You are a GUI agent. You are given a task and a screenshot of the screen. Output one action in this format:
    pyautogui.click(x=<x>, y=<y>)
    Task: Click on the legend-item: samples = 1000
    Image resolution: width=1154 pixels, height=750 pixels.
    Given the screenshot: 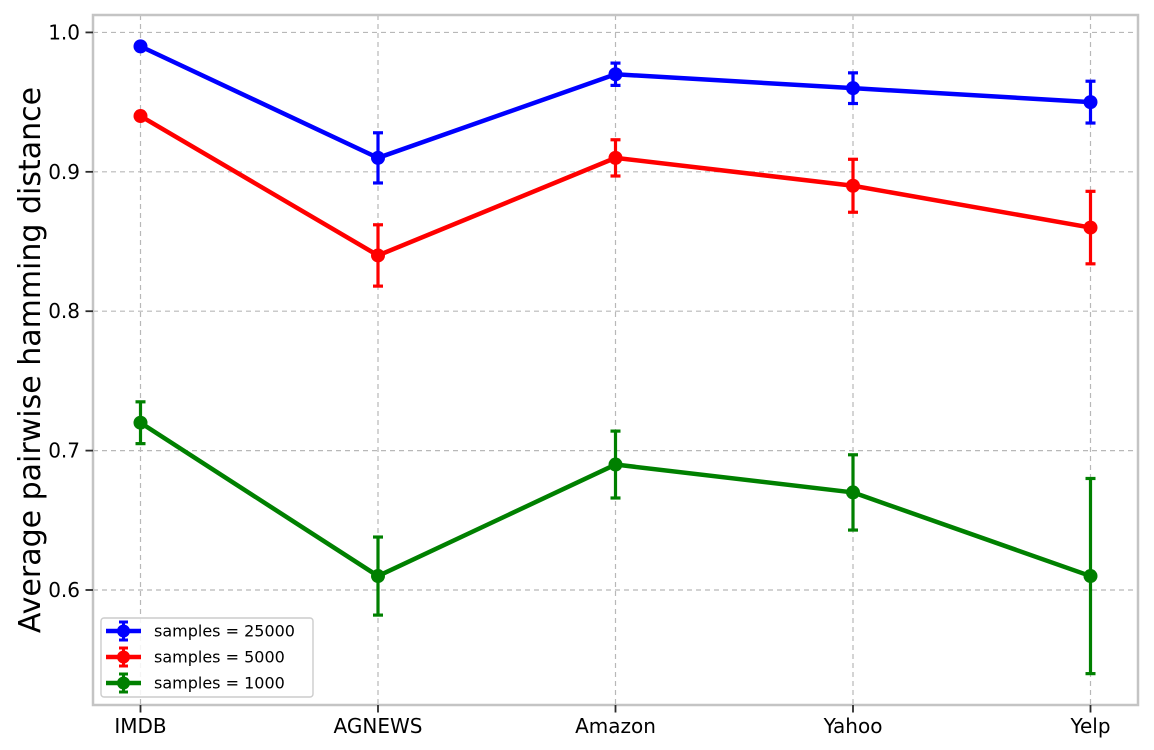 What is the action you would take?
    pyautogui.click(x=195, y=683)
    